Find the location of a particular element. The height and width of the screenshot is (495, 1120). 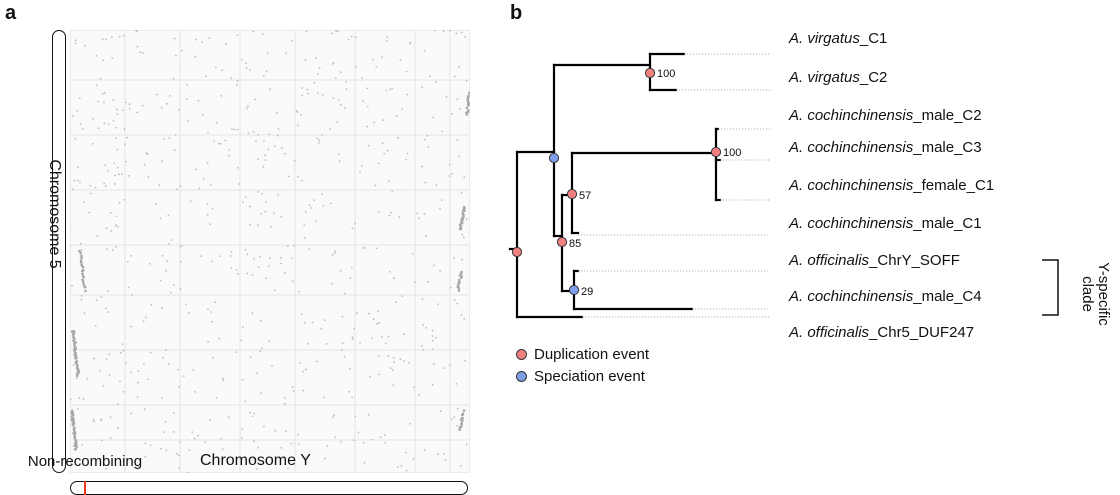

phylogenetic-tree: 100 100 57 85 29 is located at coordinates (639, 185).